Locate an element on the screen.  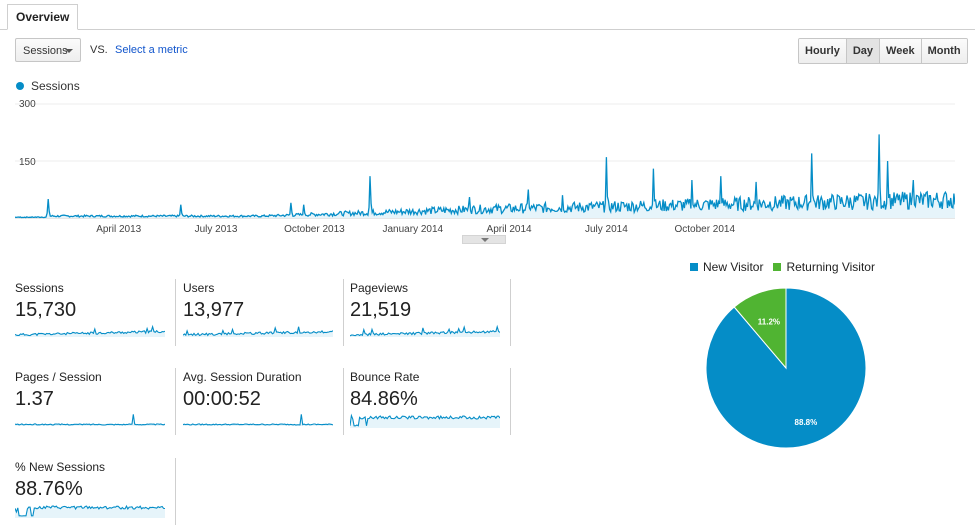
tile-value: 88.76% is located at coordinates (49, 489).